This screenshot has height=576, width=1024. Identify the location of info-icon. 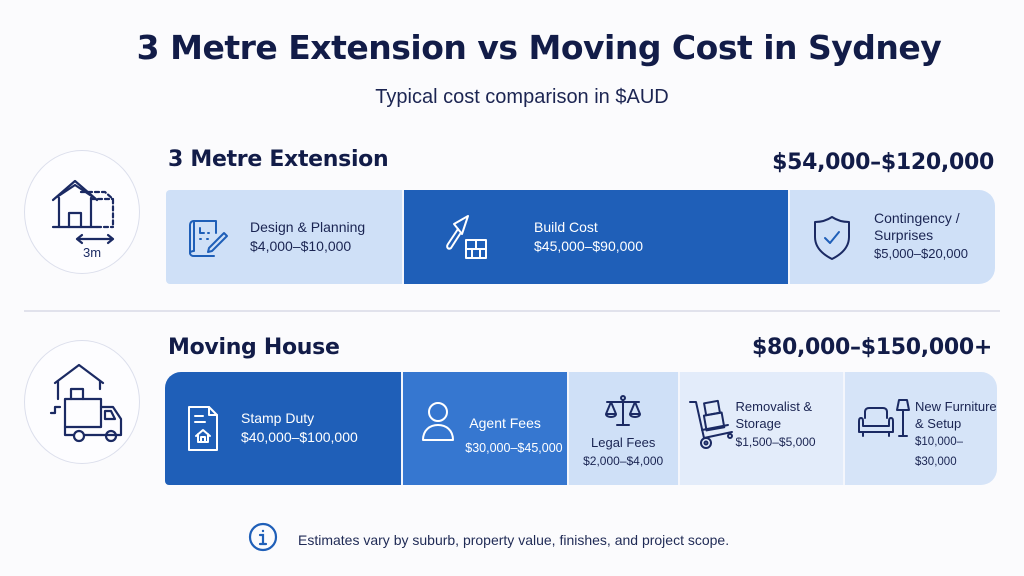
(263, 539).